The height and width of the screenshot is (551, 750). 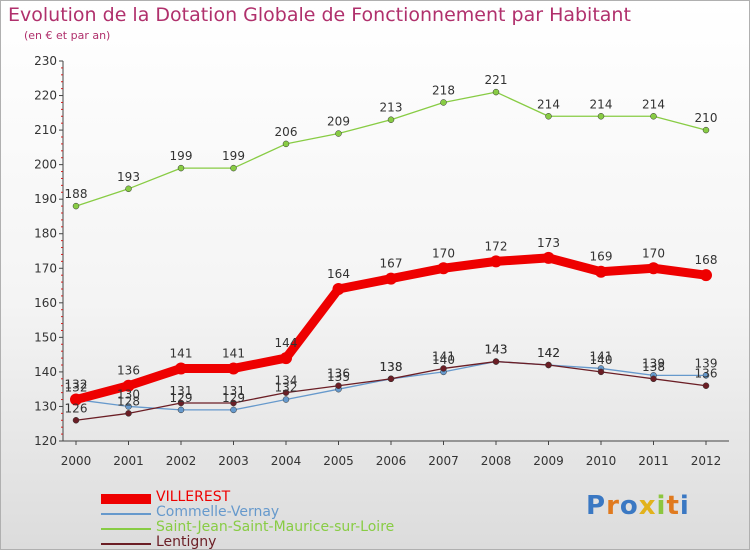 What do you see at coordinates (338, 122) in the screenshot?
I see `data-label: 209` at bounding box center [338, 122].